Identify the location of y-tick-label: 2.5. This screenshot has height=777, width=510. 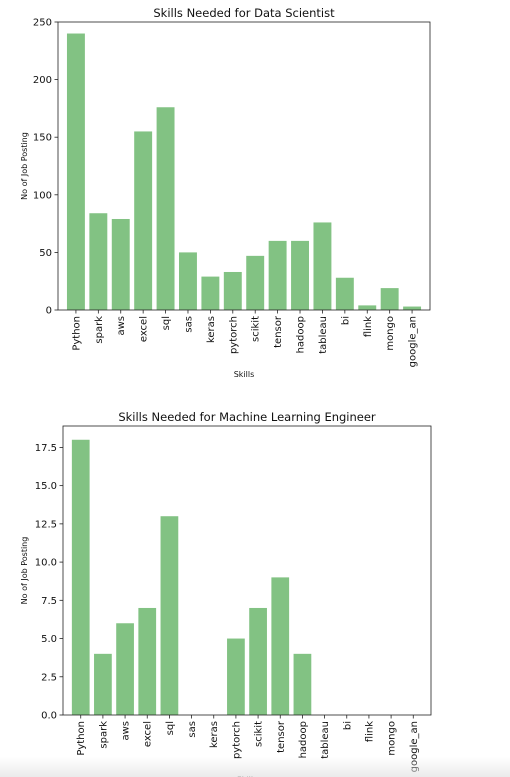
(49, 677).